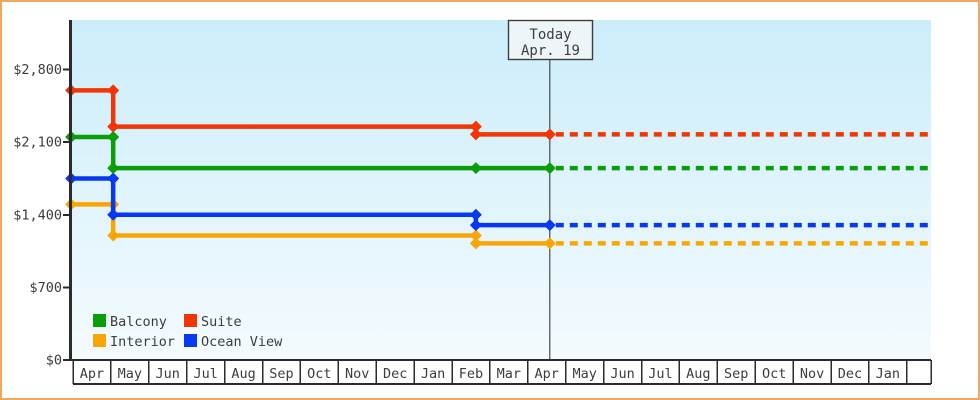 The height and width of the screenshot is (400, 980). What do you see at coordinates (142, 342) in the screenshot?
I see `legend-label: Interior` at bounding box center [142, 342].